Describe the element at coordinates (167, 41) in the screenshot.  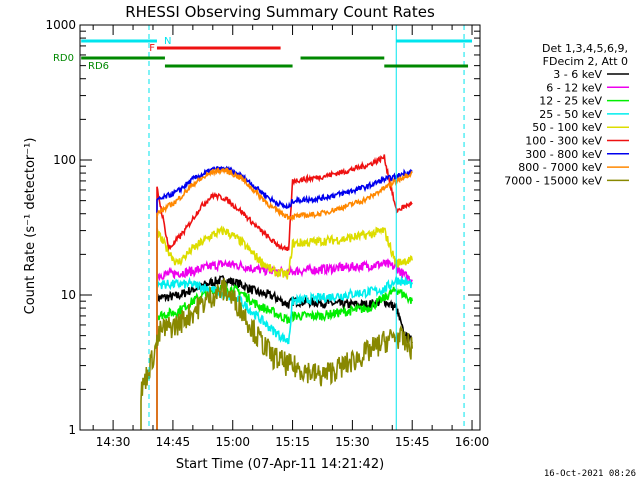
I see `flag-label: N` at that location.